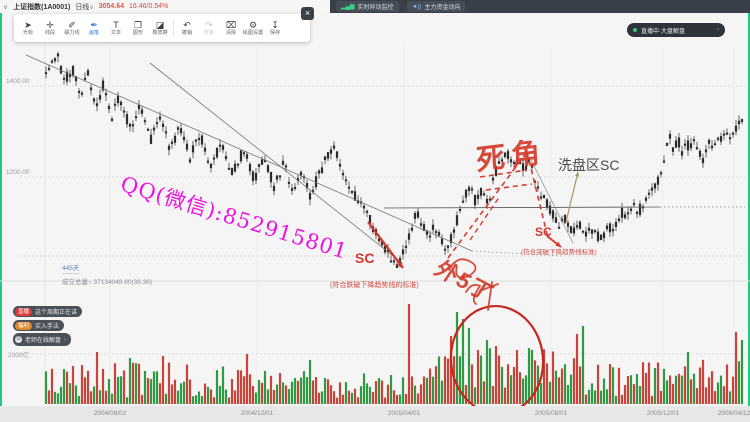  Describe the element at coordinates (50, 28) in the screenshot. I see `toolbar-item-segment: ✛ 线段` at that location.